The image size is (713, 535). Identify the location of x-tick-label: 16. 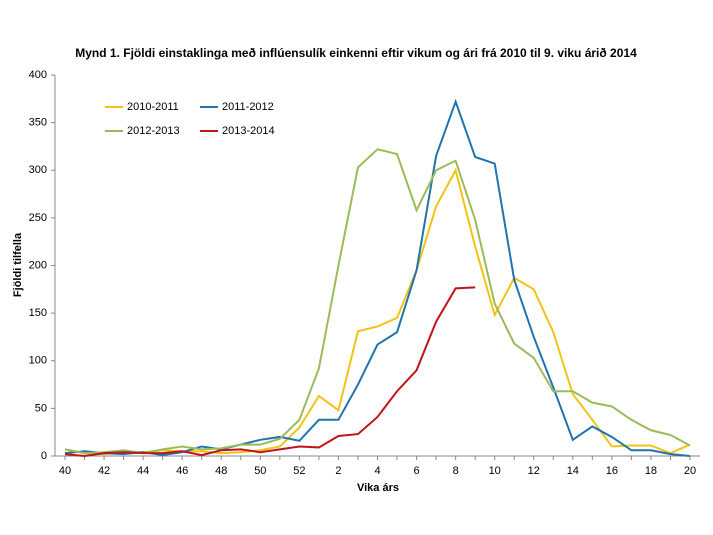
(612, 471).